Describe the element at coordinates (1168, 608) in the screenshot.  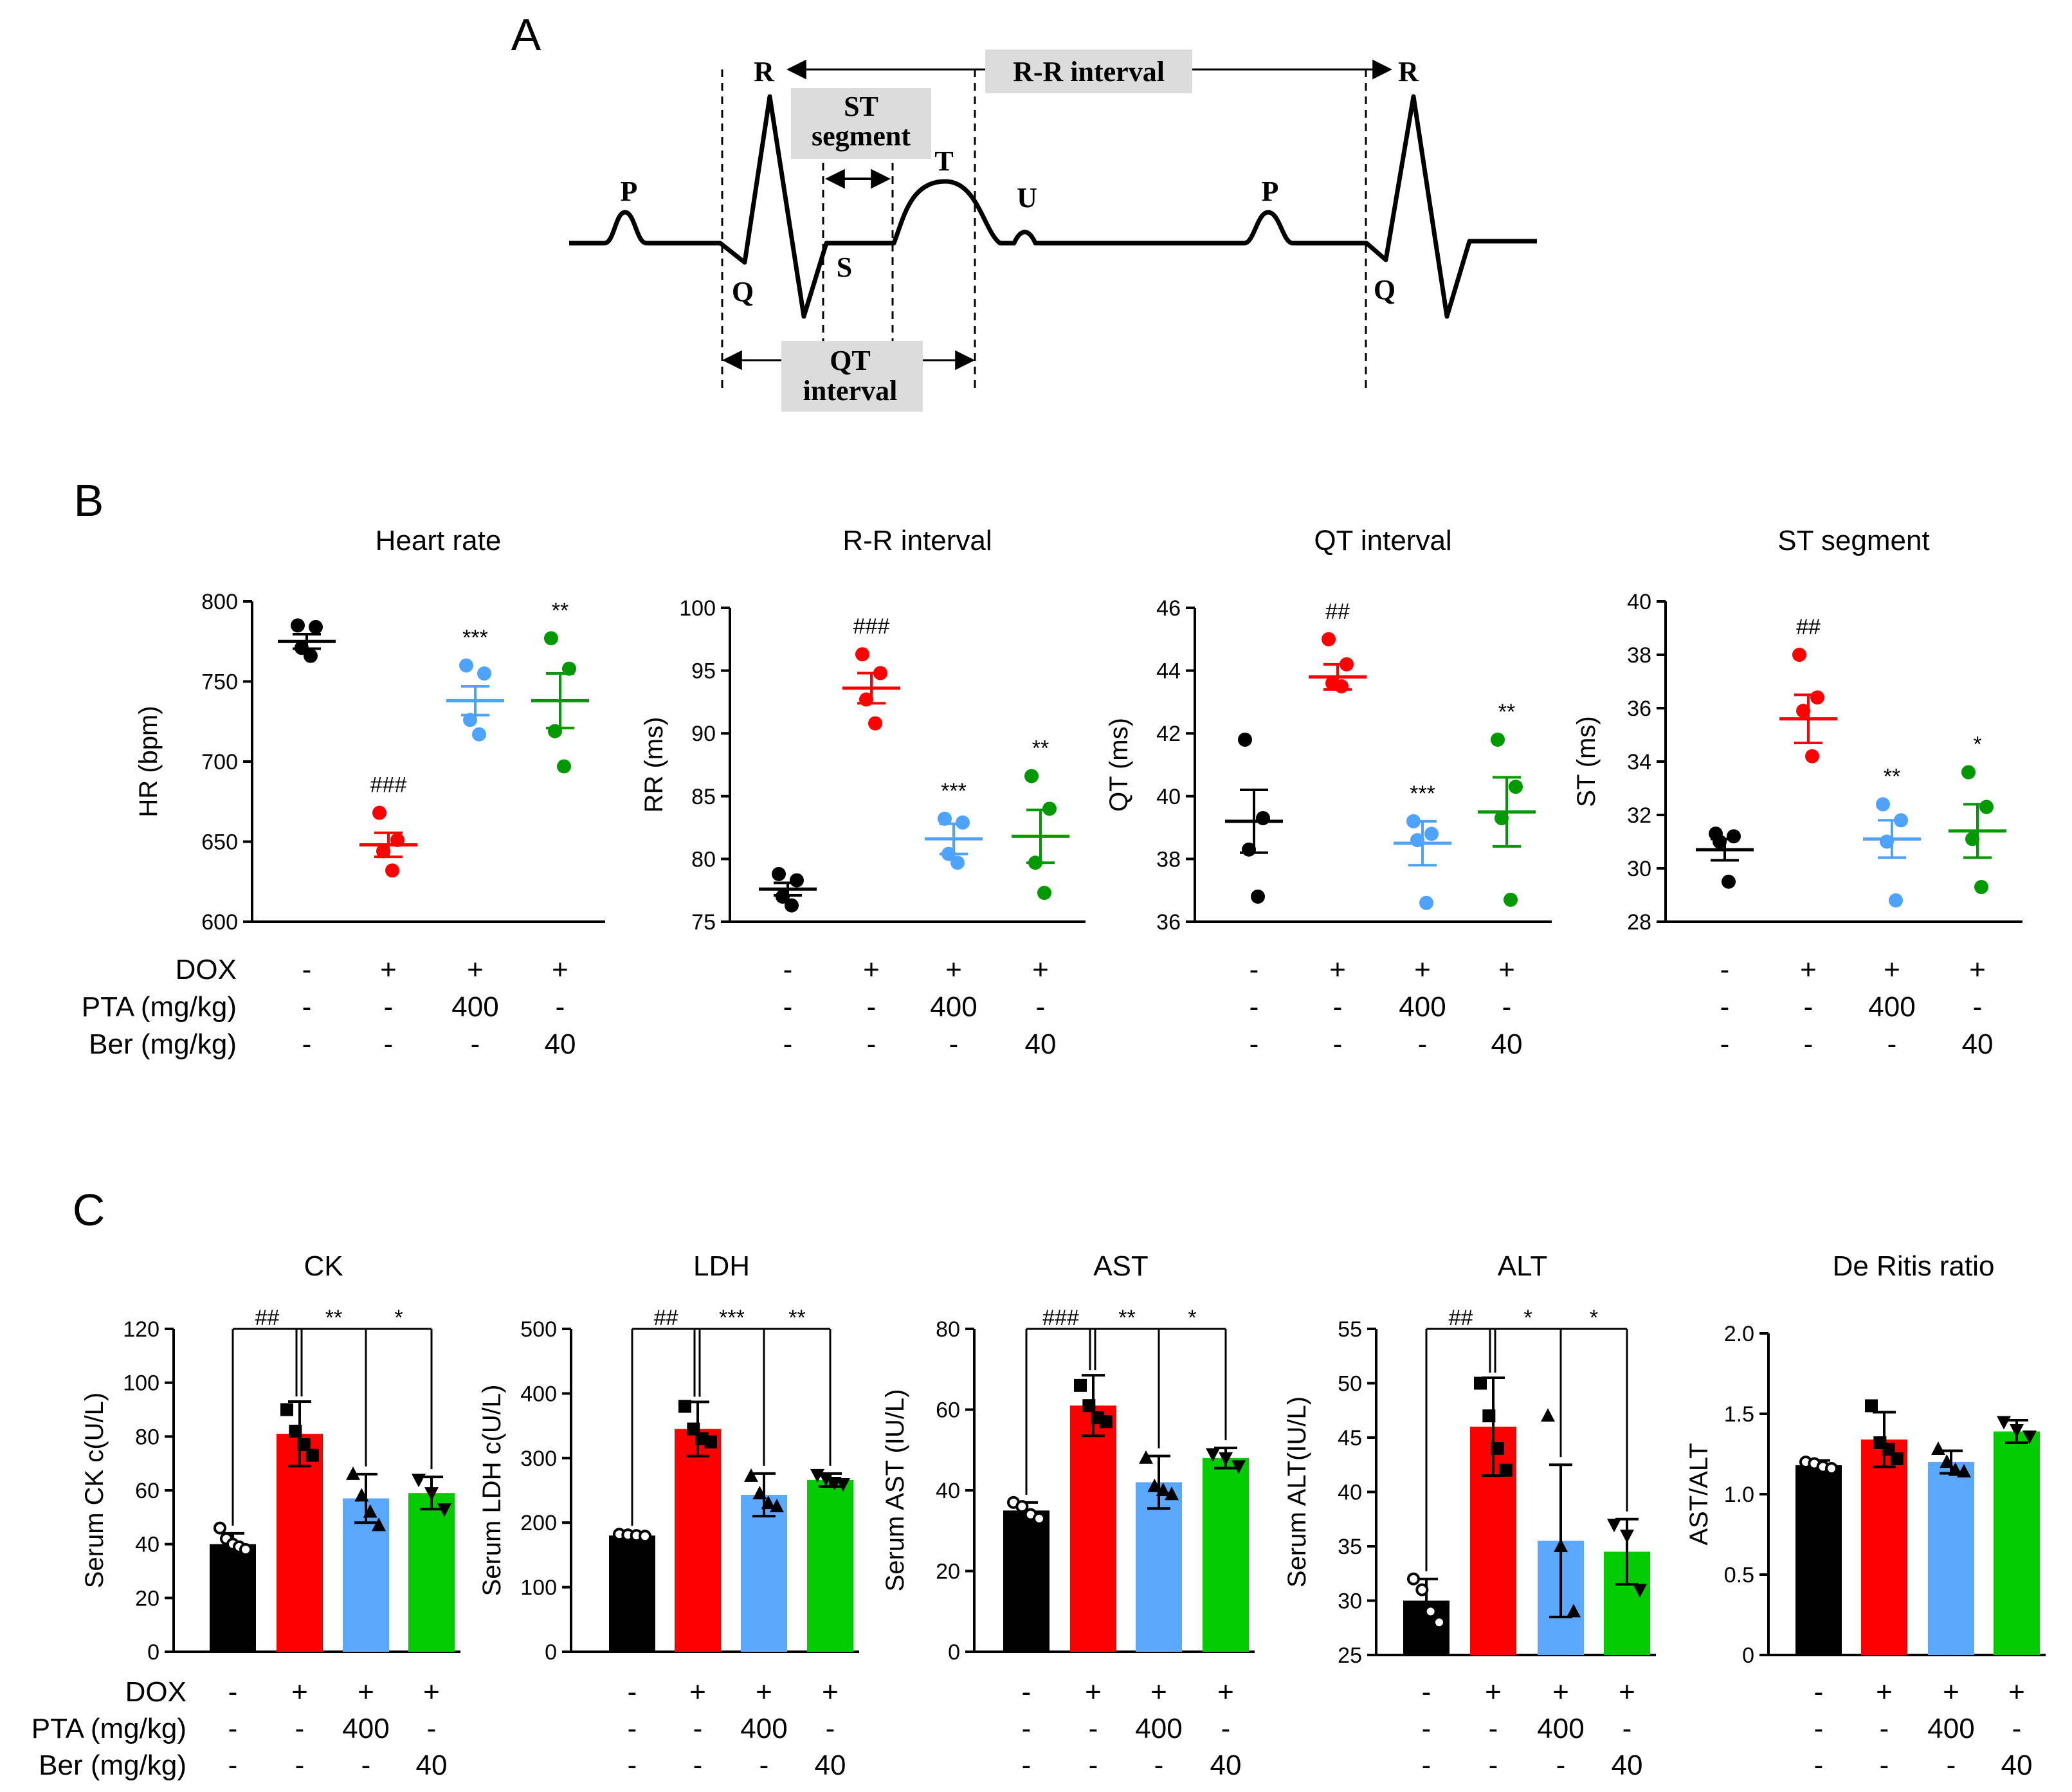
I see `y-tick-label: 46` at that location.